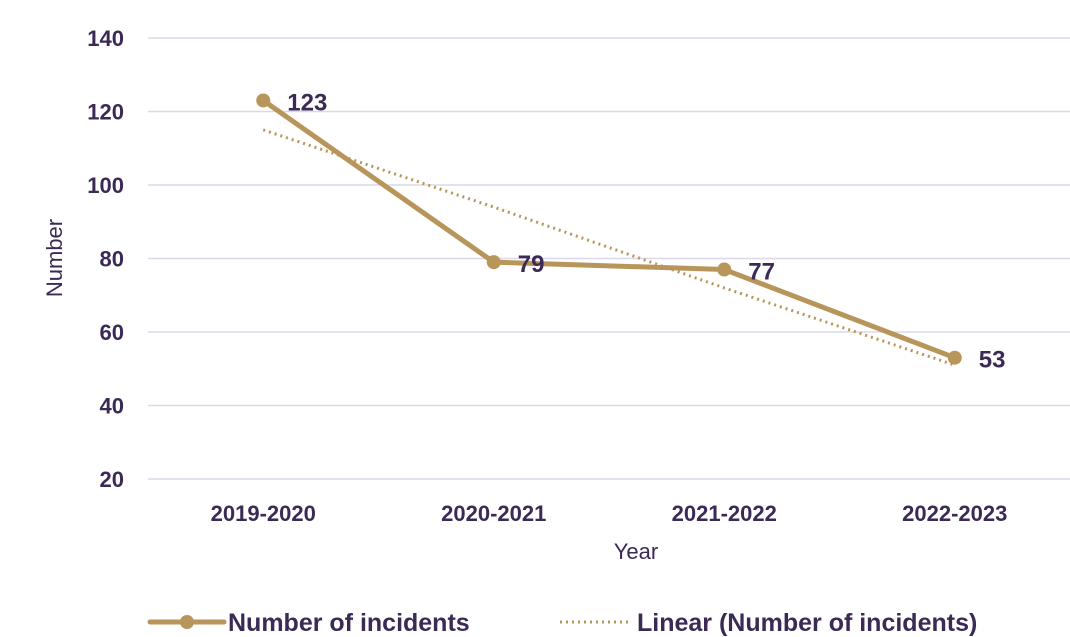 The height and width of the screenshot is (637, 1070). Describe the element at coordinates (105, 112) in the screenshot. I see `y-tick-label: 120` at that location.